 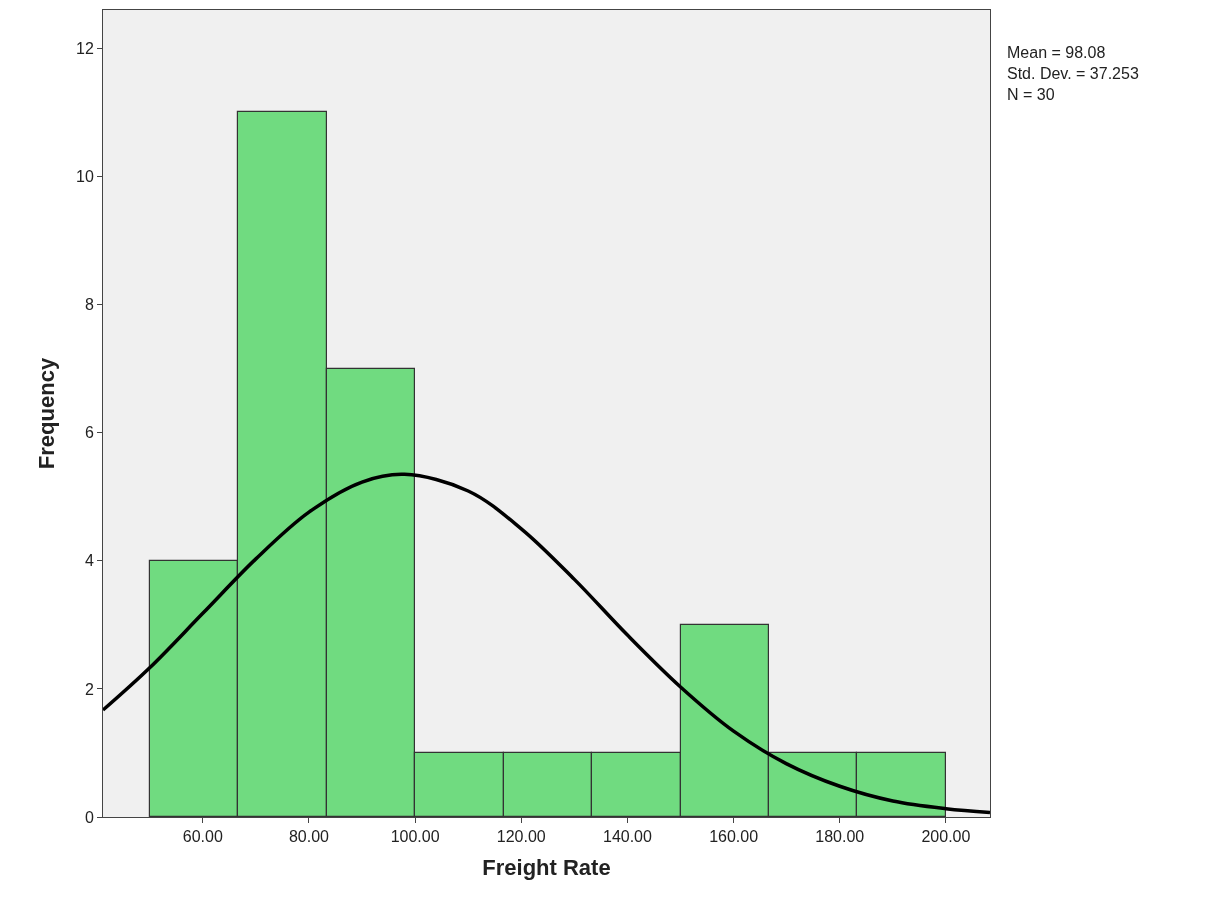 I want to click on y-tick-label: 4, so click(x=89, y=561).